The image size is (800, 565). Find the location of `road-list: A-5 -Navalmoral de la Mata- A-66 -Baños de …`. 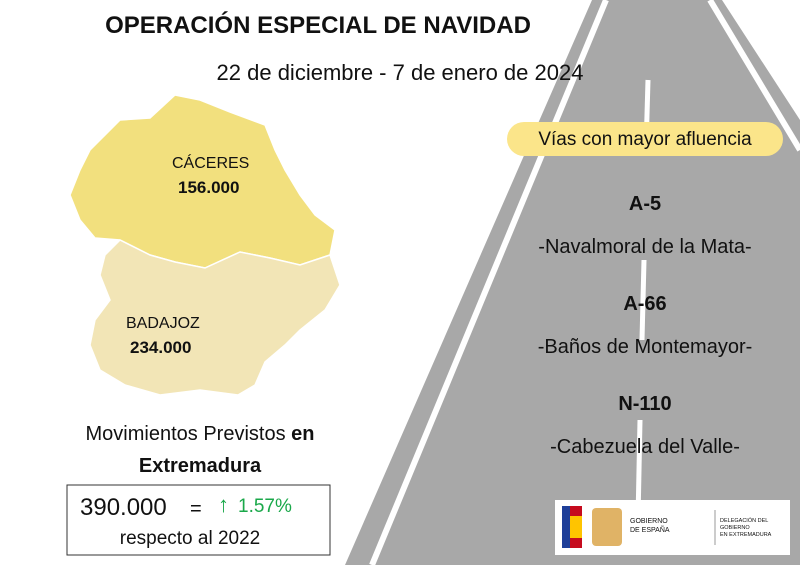

road-list: A-5 -Navalmoral de la Mata- A-66 -Baños de … is located at coordinates (645, 325).